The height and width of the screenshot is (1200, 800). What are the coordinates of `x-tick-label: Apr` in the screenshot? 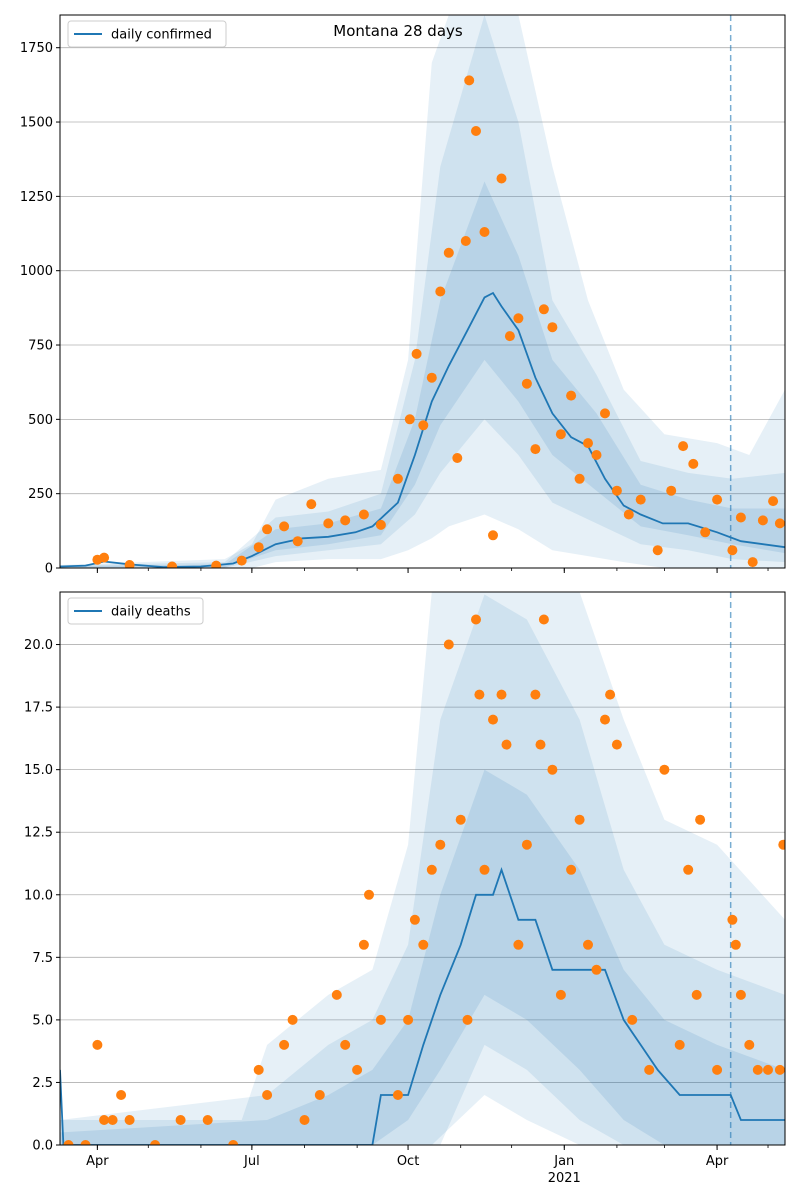 It's located at (97, 1161).